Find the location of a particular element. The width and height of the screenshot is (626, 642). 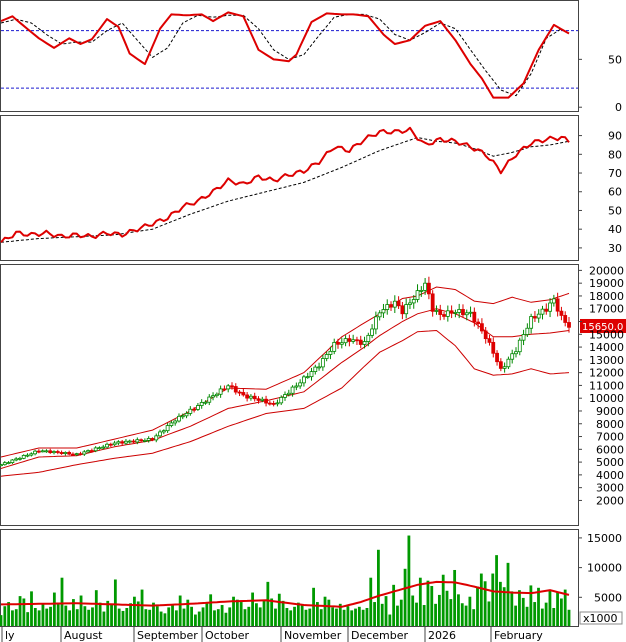

last-price-label: 15650.0 is located at coordinates (602, 327).